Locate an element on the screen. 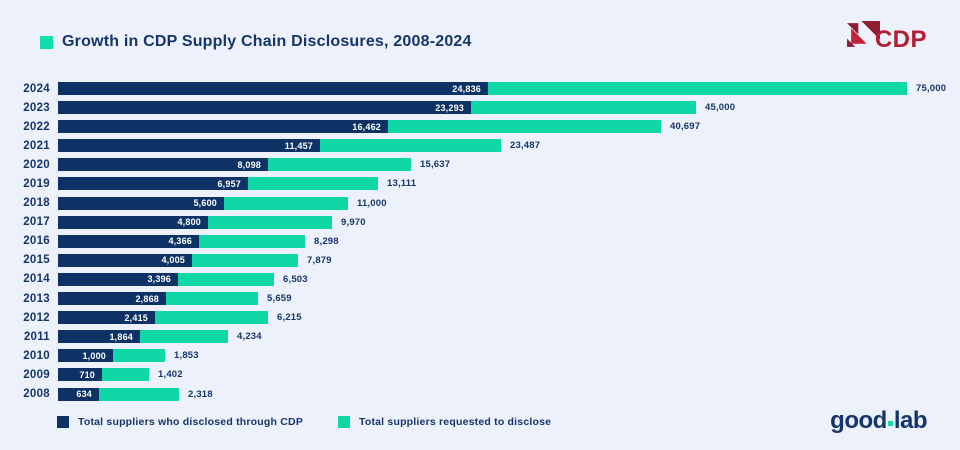 The height and width of the screenshot is (450, 960). disclosed-value-label: 710 is located at coordinates (87, 374).